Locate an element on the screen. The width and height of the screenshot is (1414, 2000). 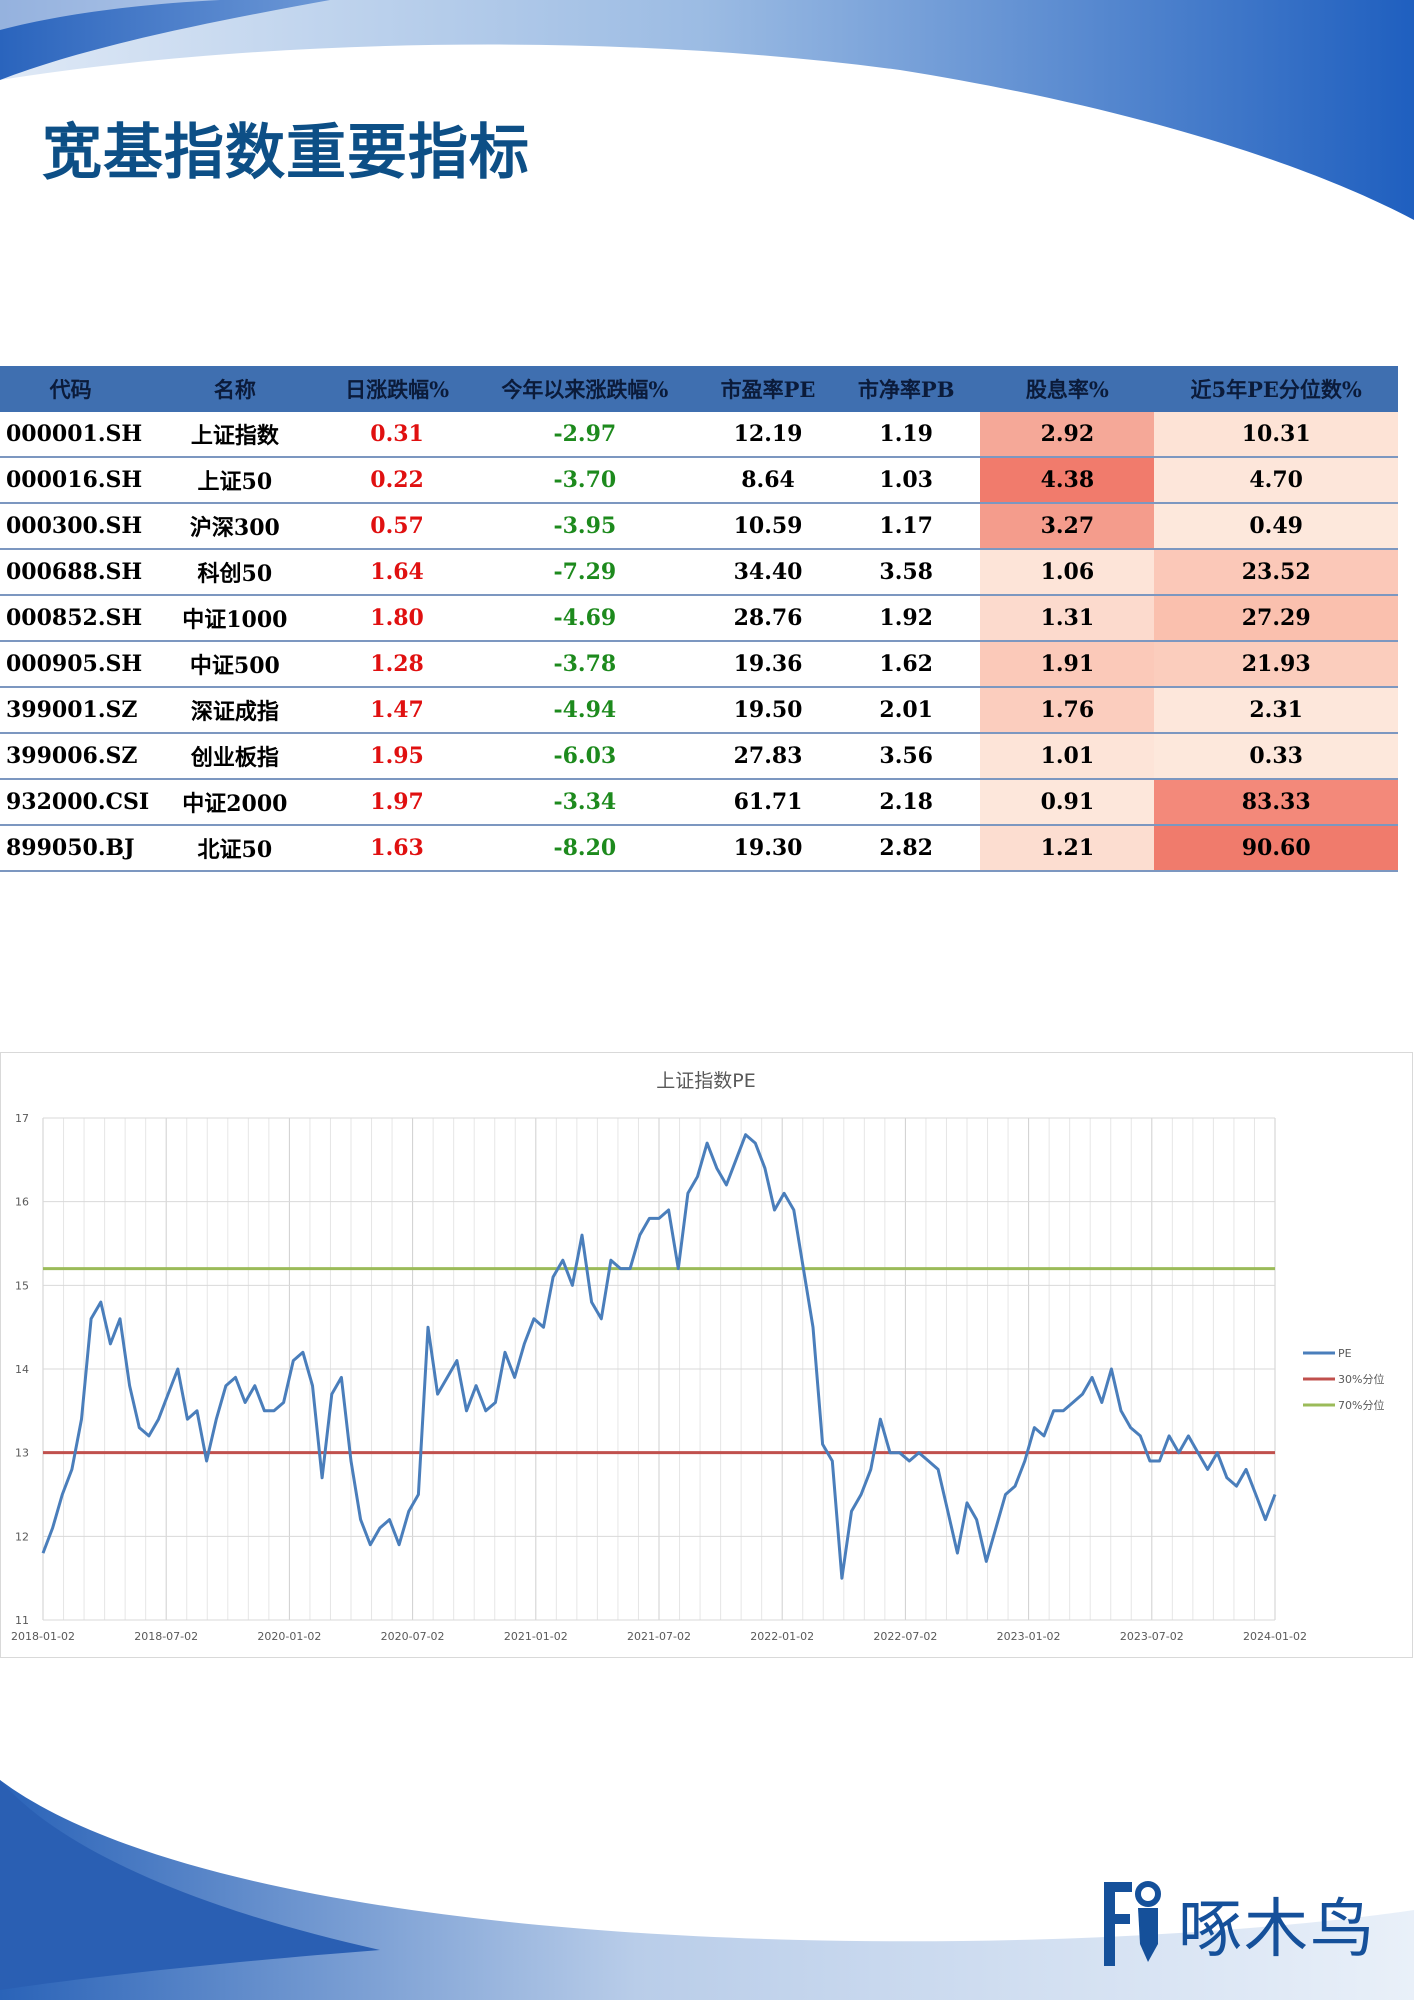
woodpecker-logo-icon is located at coordinates (1132, 1923).